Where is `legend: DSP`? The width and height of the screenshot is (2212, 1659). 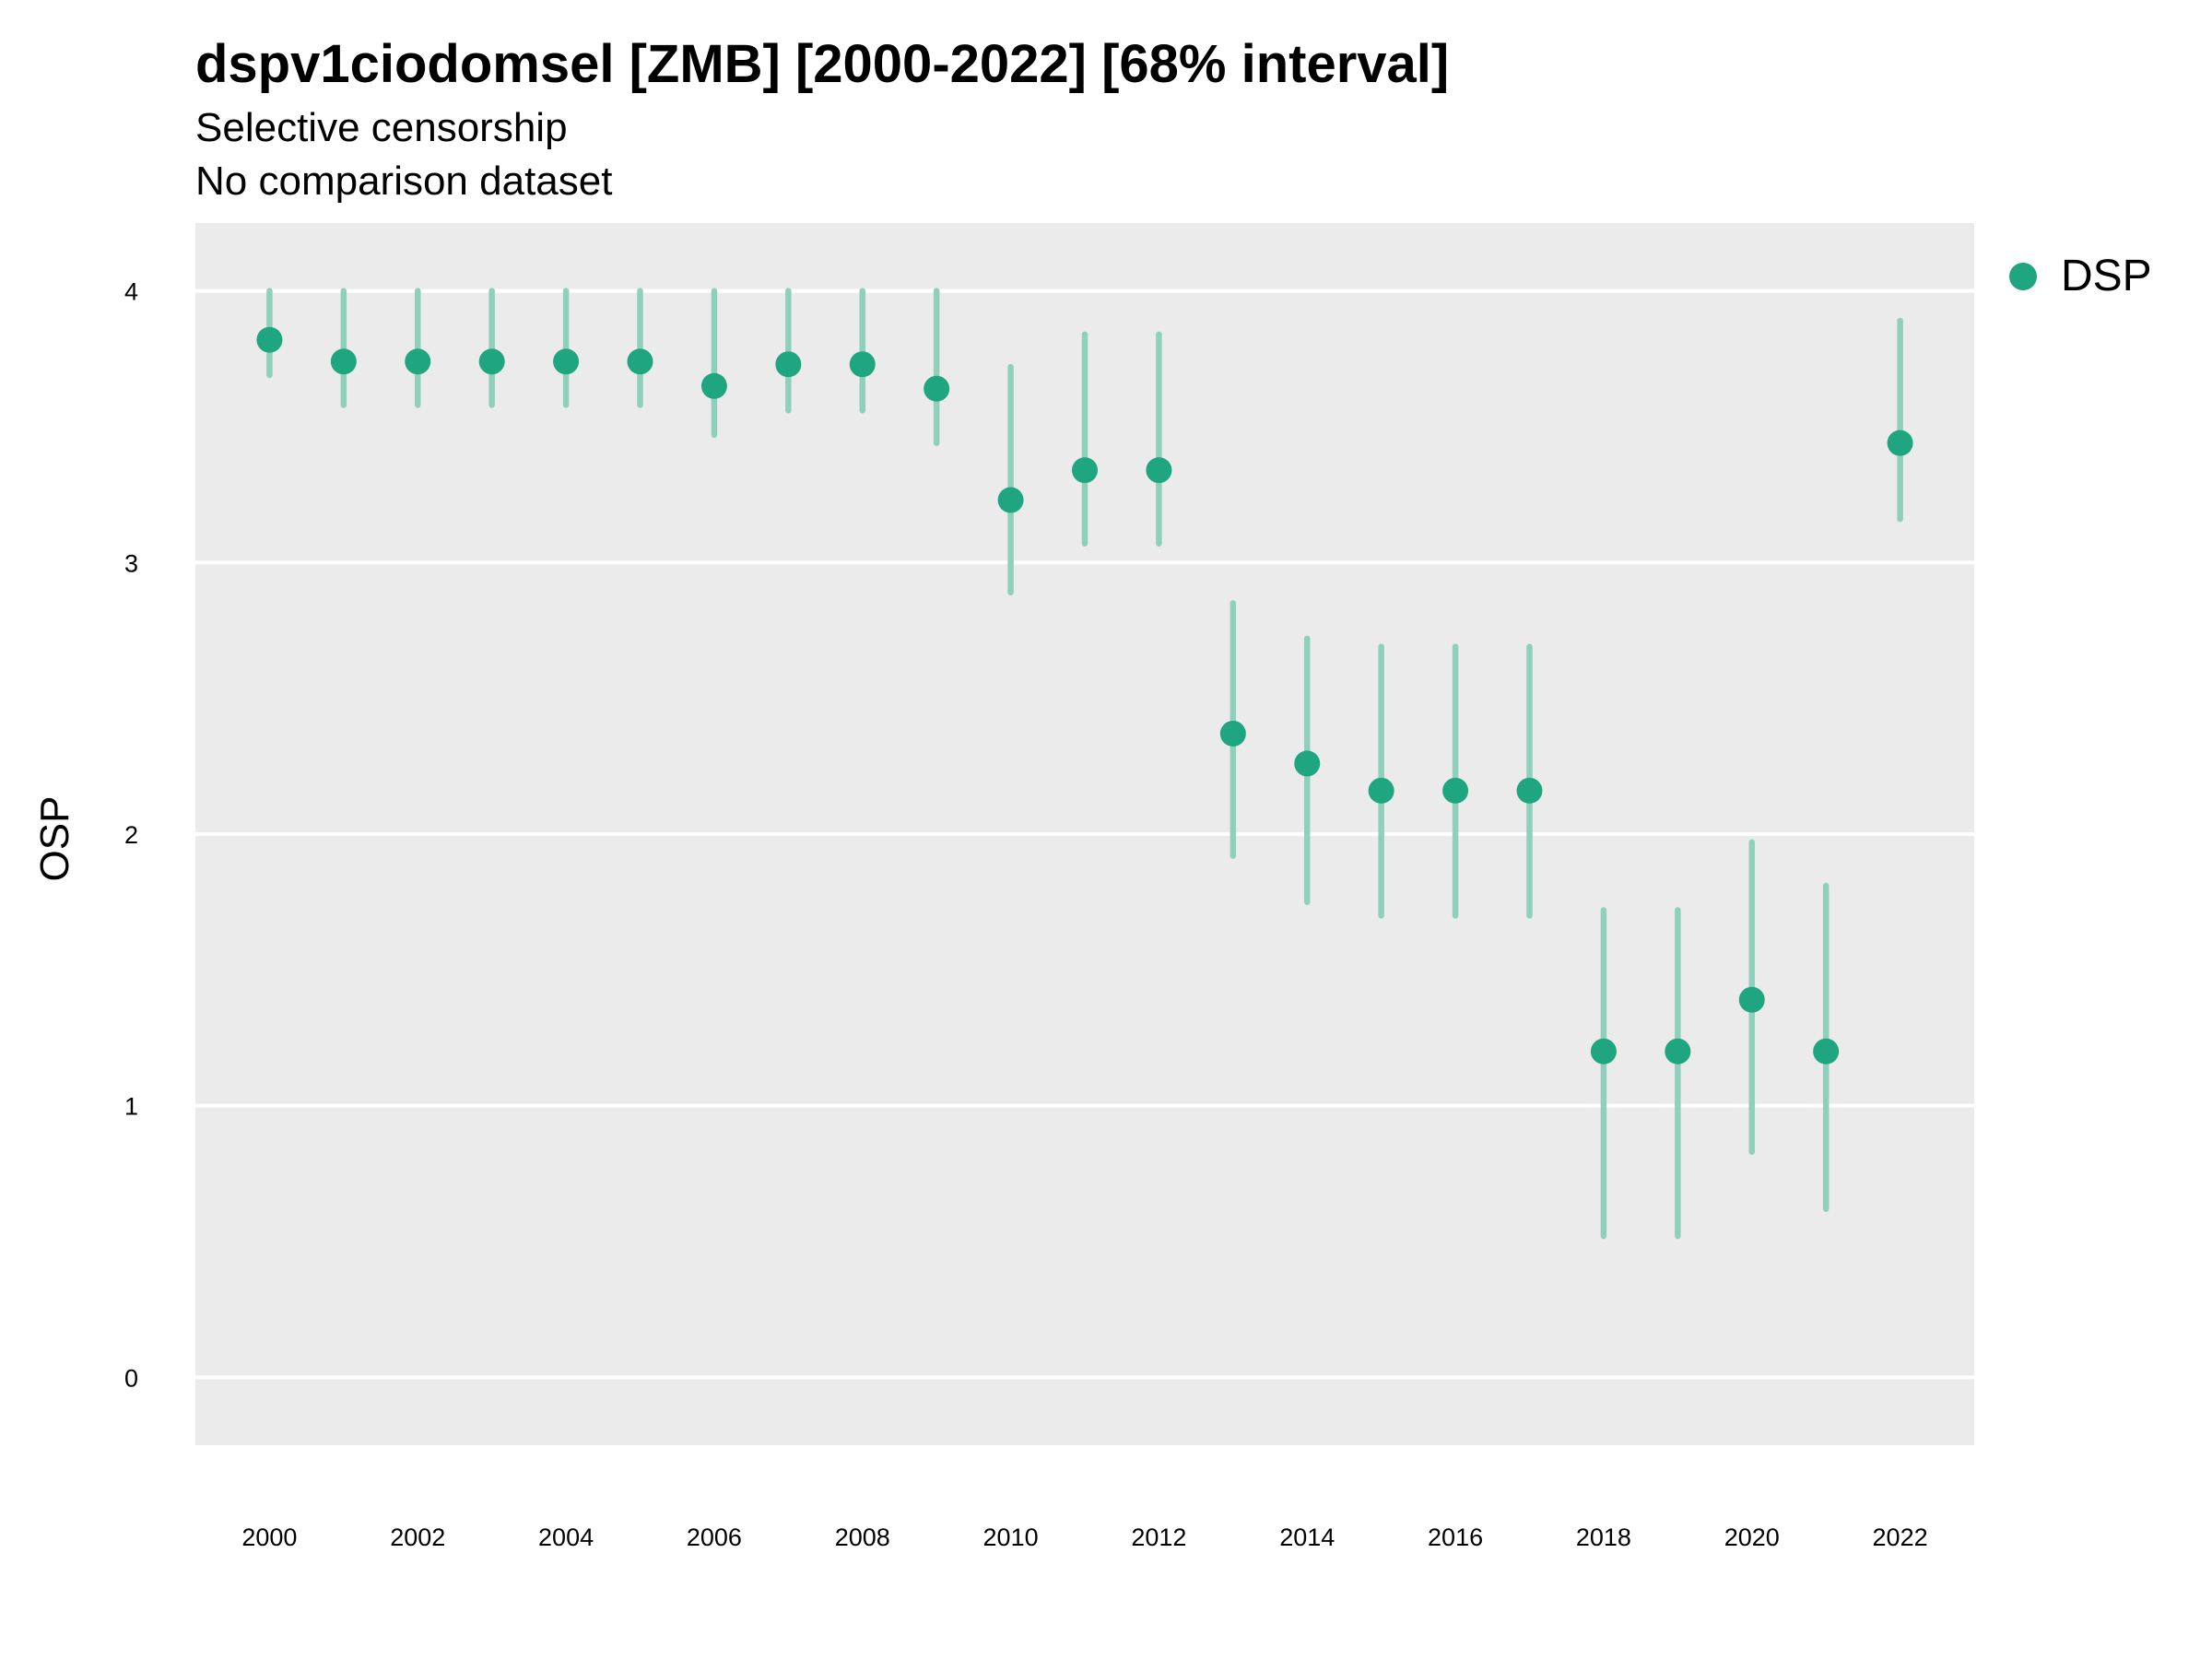 legend: DSP is located at coordinates (2080, 276).